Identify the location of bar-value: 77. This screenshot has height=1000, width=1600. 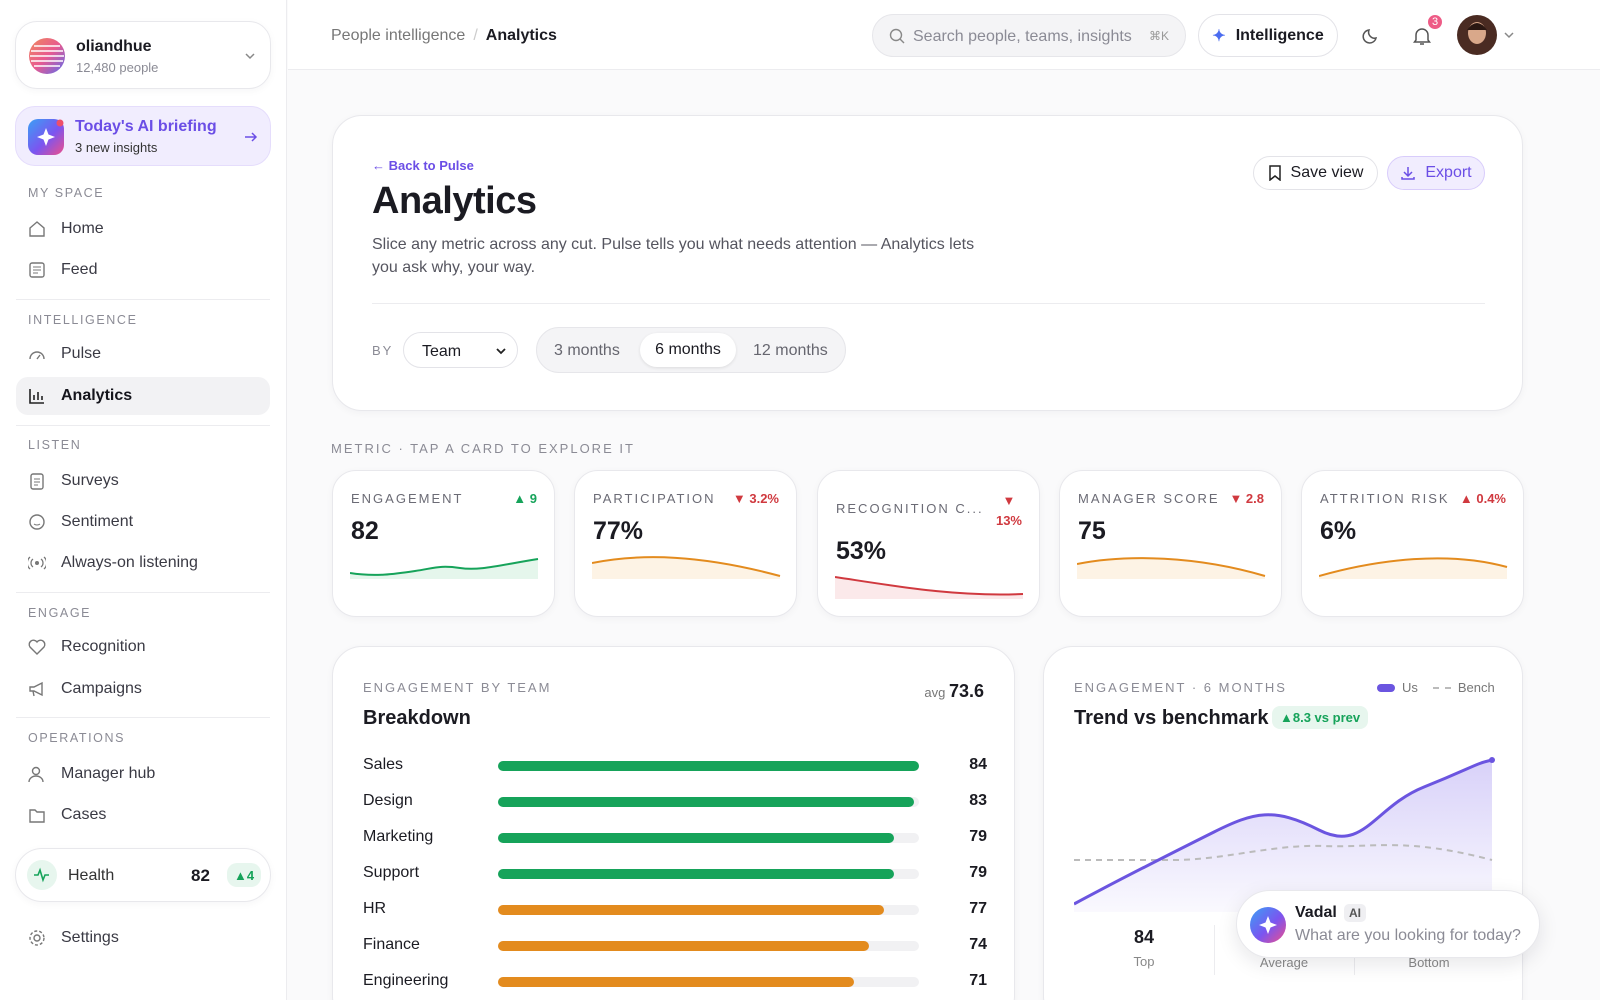
(978, 908).